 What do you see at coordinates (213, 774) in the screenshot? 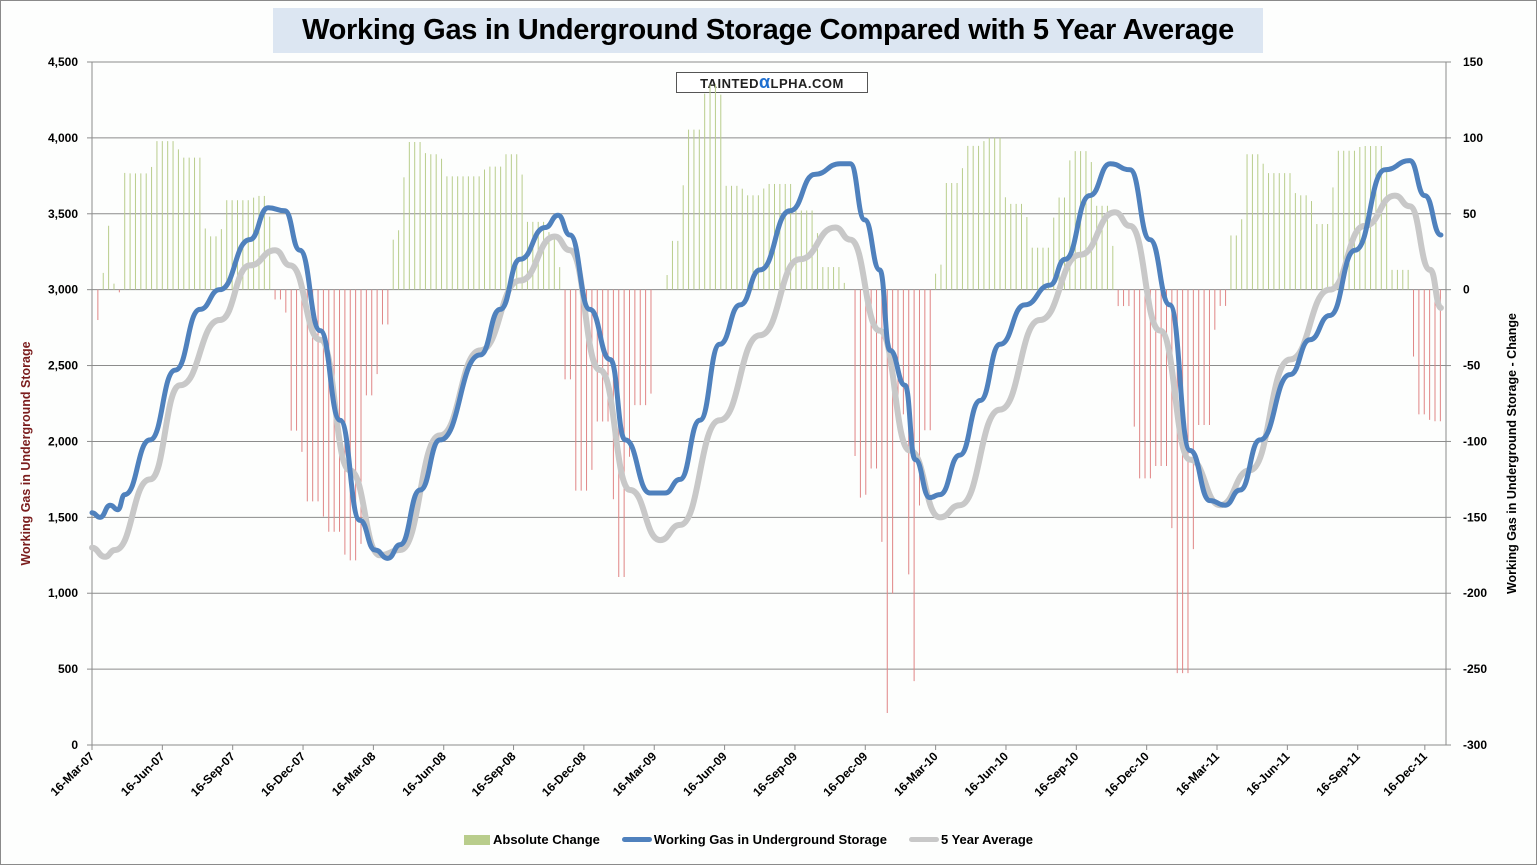
I see `x-tick-label: 16-Sep-07` at bounding box center [213, 774].